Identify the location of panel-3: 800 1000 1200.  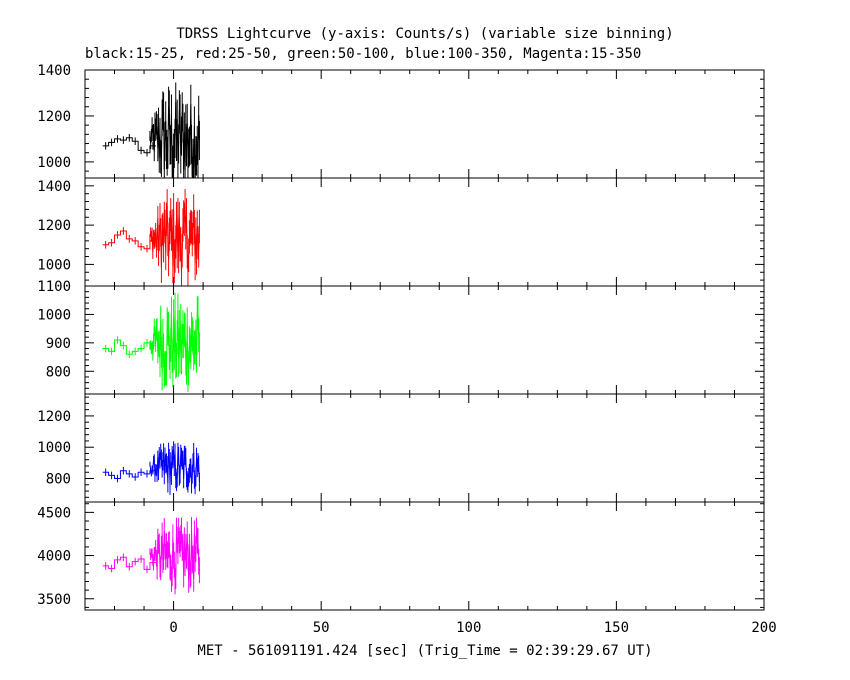
(401, 448).